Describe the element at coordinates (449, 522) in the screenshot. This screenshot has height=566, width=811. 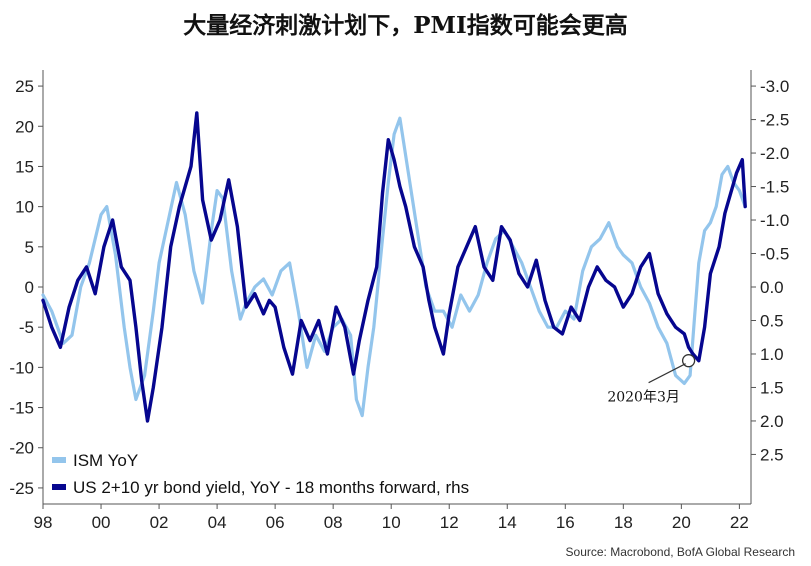
I see `x-tick-label: 12` at that location.